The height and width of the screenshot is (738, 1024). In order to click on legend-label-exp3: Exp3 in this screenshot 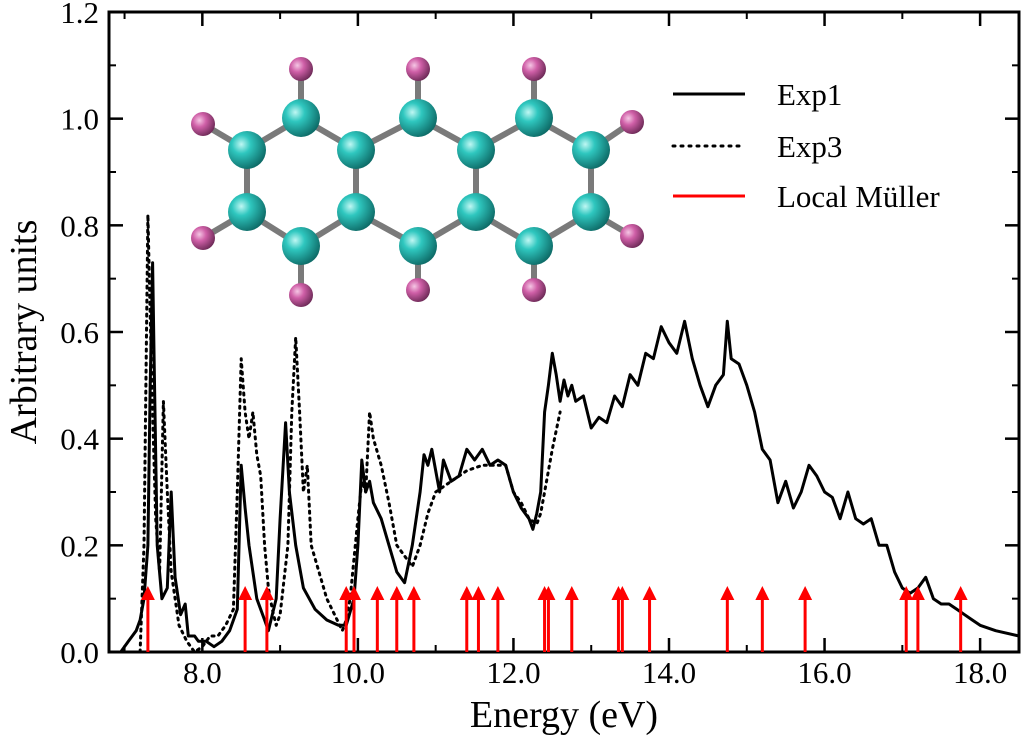, I will do `click(809, 146)`.